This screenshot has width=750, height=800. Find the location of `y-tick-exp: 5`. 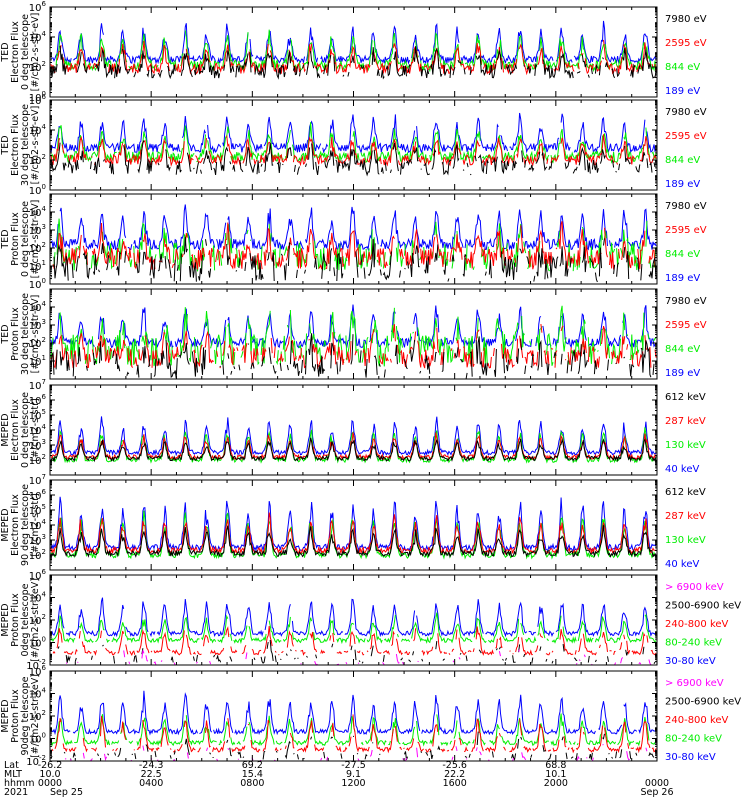

y-tick-exp: 5 is located at coordinates (44, 507).